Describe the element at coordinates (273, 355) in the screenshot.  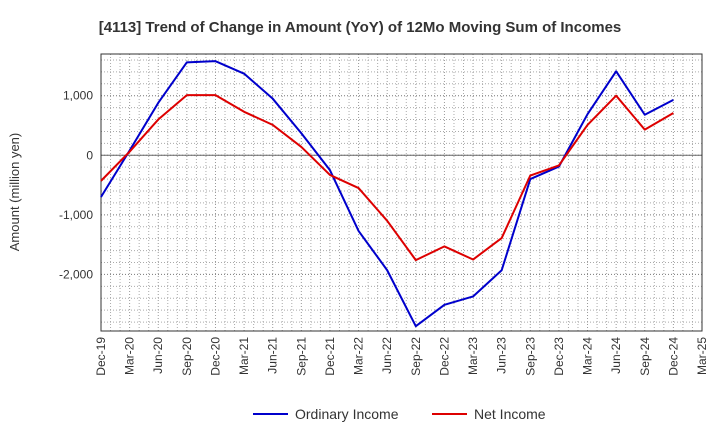
I see `x-tick-label: Jun-21` at that location.